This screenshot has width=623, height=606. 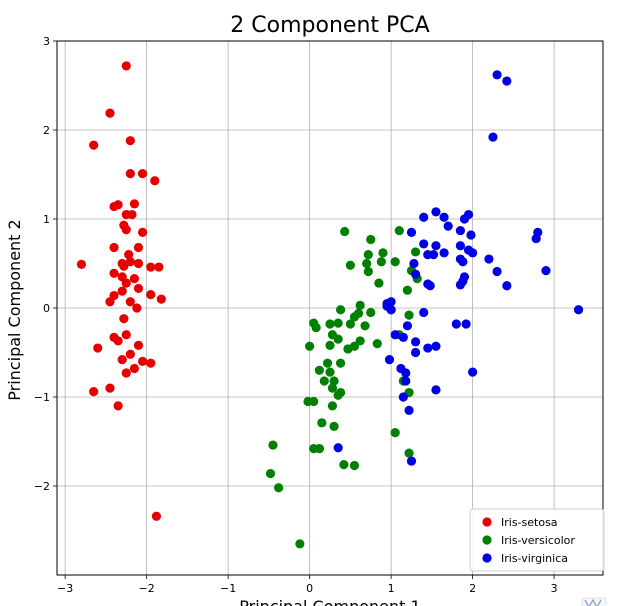 I want to click on x-tick-label: 1, so click(x=391, y=588).